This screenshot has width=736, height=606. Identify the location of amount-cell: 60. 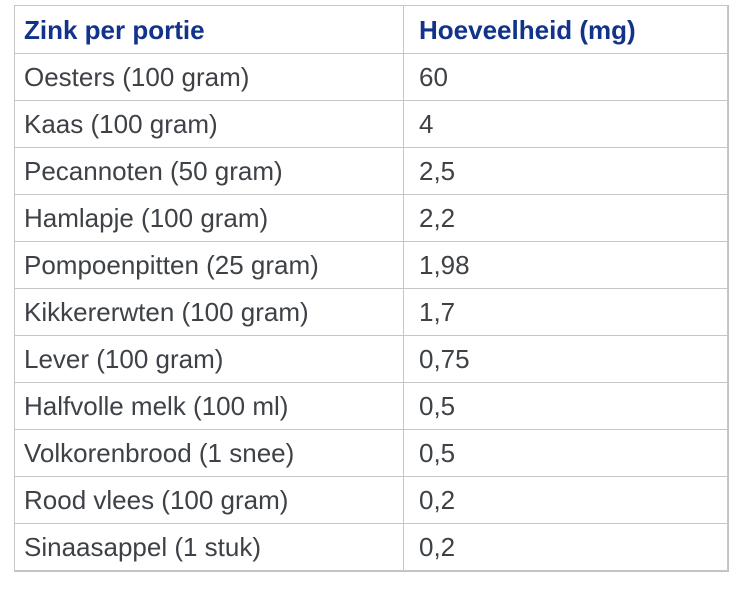
(565, 77).